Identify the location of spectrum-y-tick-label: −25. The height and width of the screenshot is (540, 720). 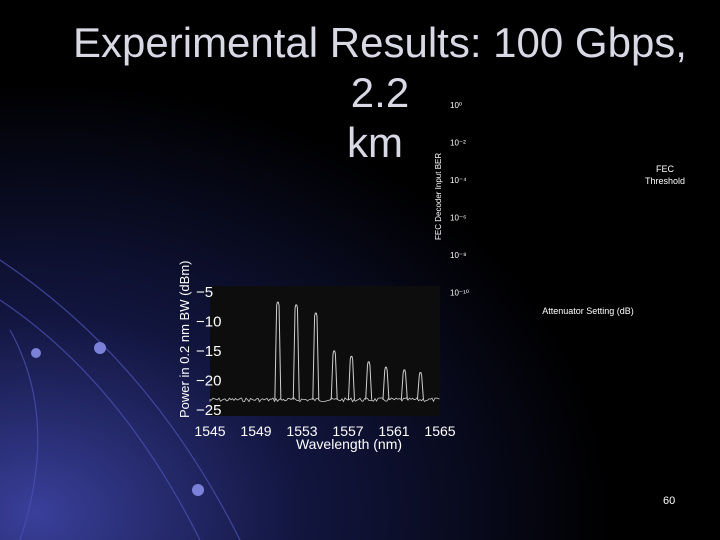
(208, 410).